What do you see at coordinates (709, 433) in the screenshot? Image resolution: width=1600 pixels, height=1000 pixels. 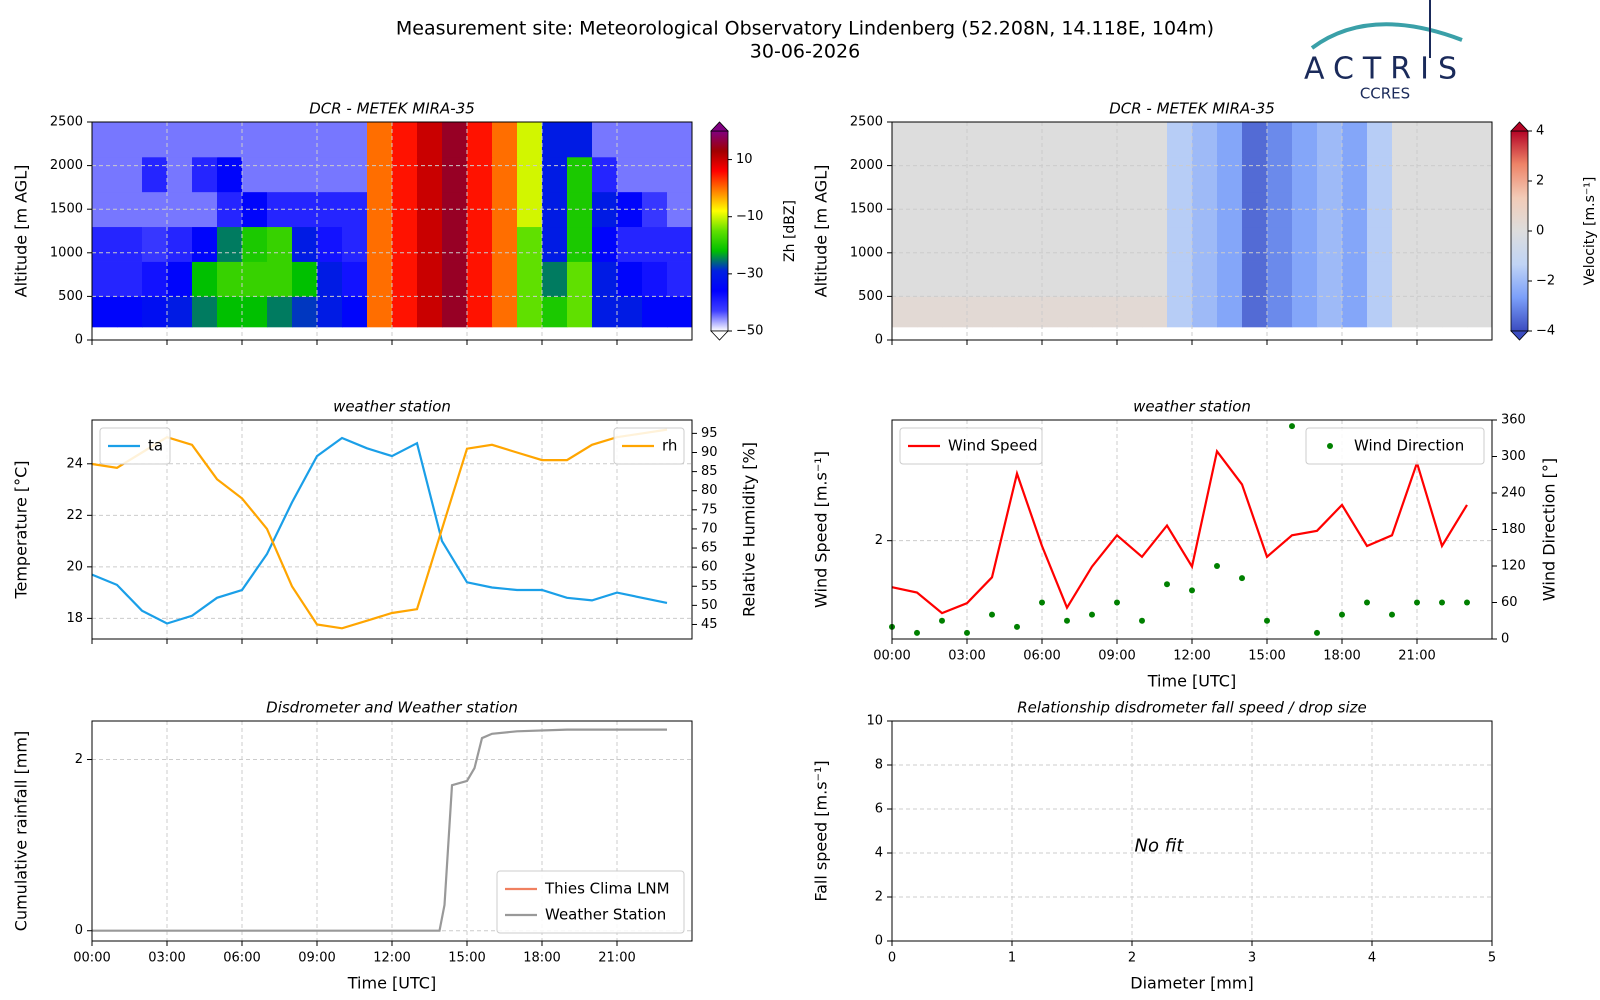 I see `y2-tick-label: 95` at bounding box center [709, 433].